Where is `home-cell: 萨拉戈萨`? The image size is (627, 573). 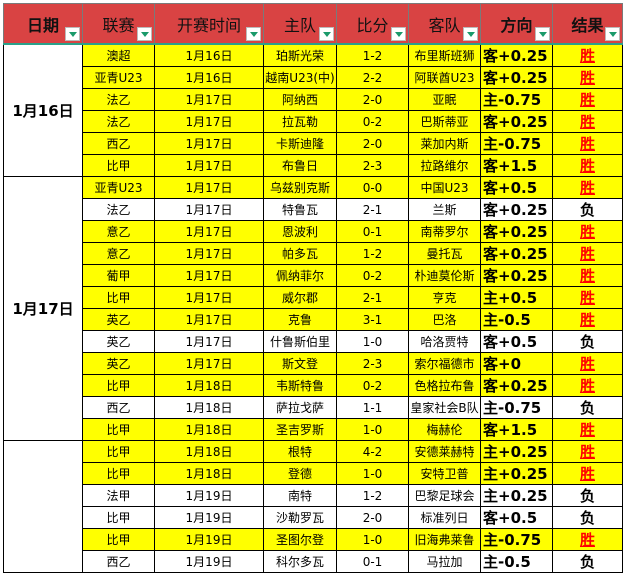 home-cell: 萨拉戈萨 is located at coordinates (300, 407).